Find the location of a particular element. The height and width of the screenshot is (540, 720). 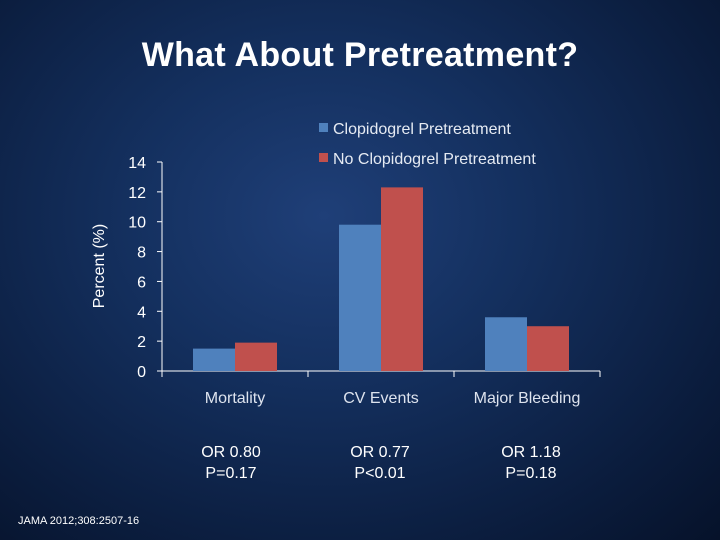

legend-label: Clopidogrel Pretreatment is located at coordinates (422, 129).